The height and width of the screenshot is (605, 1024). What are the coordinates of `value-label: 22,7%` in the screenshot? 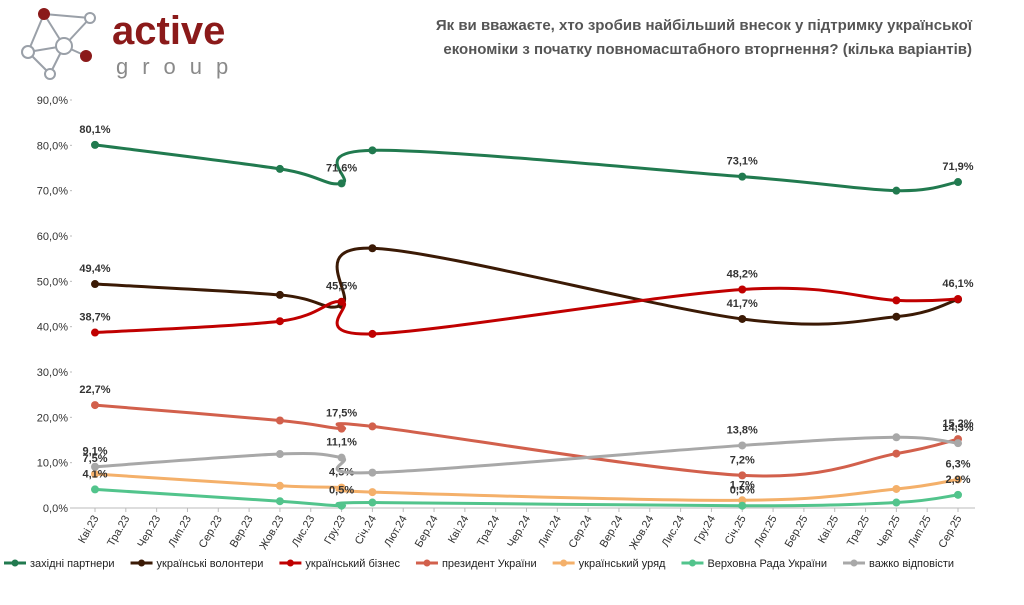 It's located at (94, 390).